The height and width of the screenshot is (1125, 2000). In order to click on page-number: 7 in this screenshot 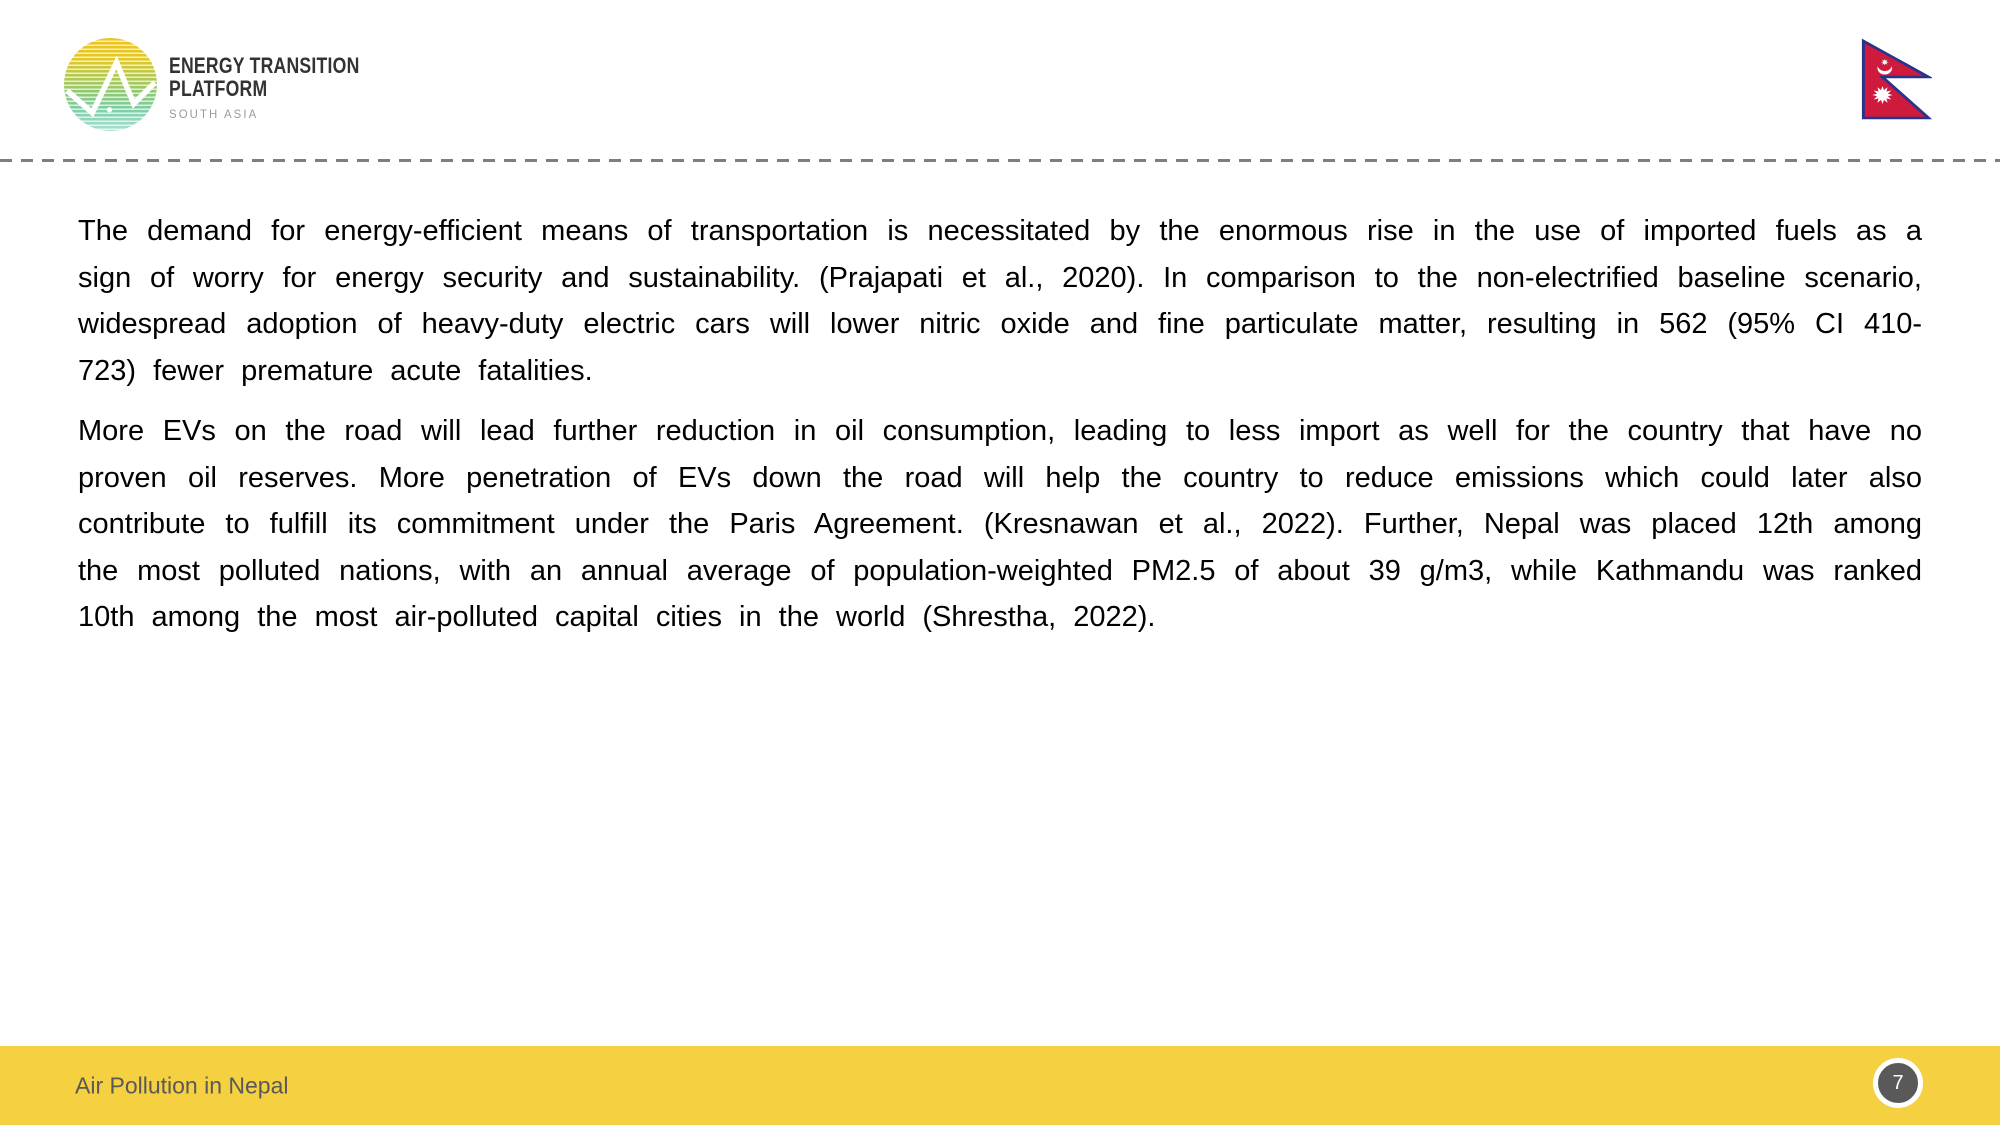, I will do `click(1898, 1083)`.